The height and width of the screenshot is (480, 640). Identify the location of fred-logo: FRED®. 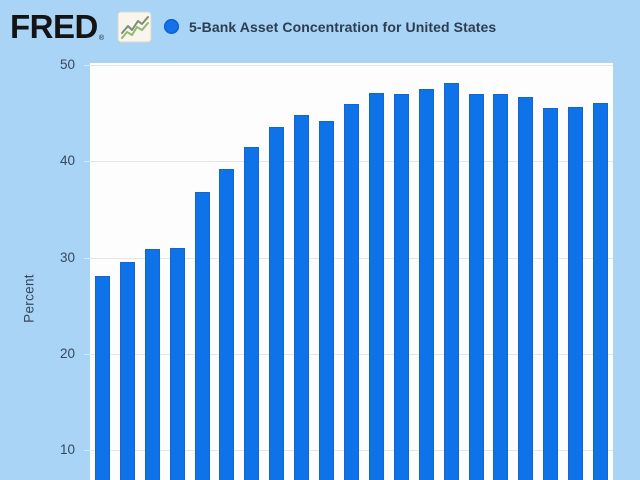
(57, 32).